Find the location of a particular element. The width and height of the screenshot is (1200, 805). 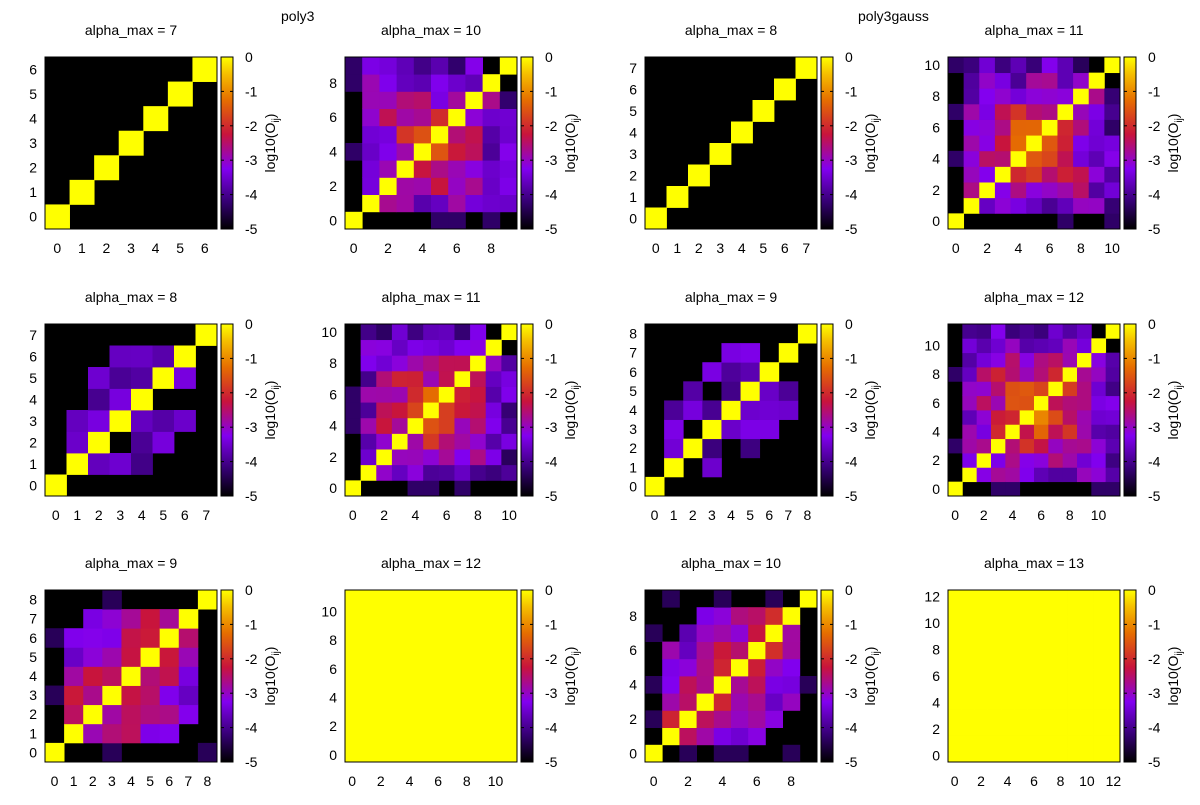

y-tick-label: 4 is located at coordinates (333, 426).